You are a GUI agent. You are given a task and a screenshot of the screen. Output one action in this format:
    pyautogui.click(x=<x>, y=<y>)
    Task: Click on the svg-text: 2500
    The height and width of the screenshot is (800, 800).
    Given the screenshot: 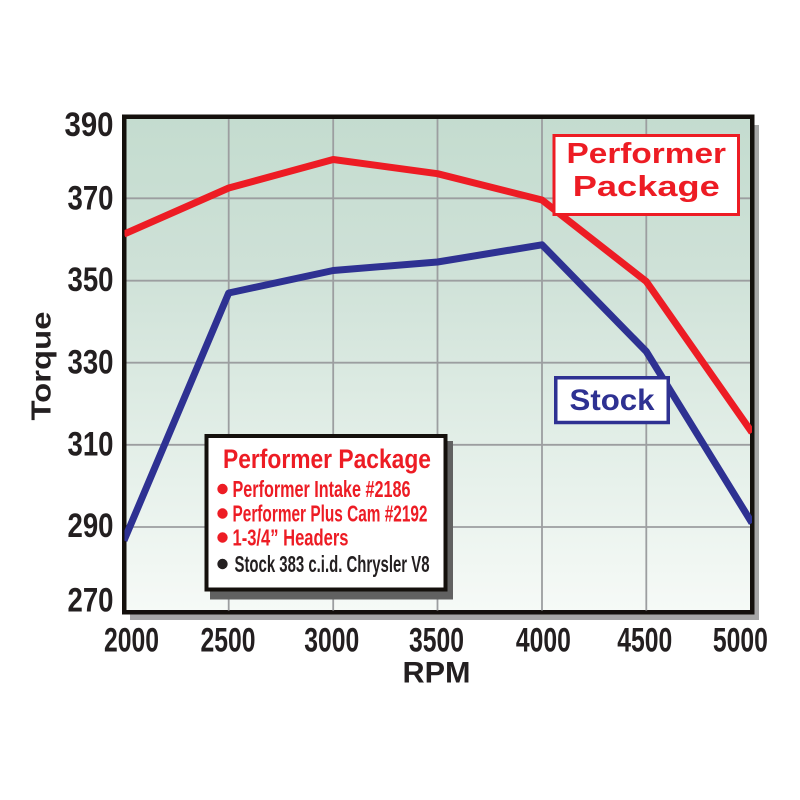 What is the action you would take?
    pyautogui.click(x=228, y=640)
    